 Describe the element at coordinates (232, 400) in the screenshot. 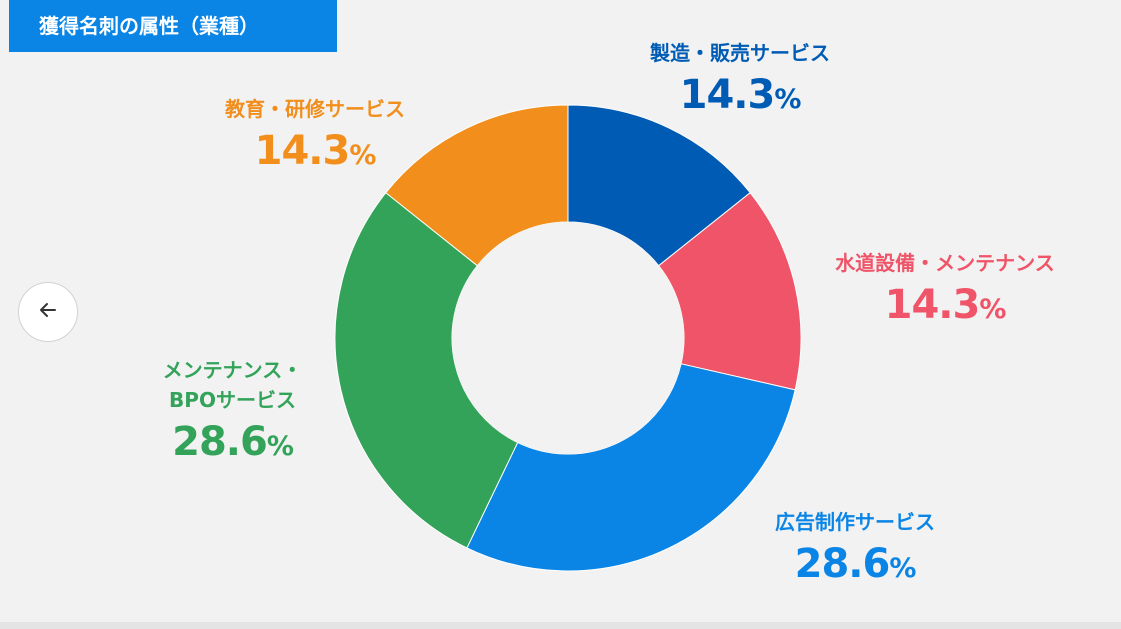

I see `slice-name-line-2: BPOサービス` at that location.